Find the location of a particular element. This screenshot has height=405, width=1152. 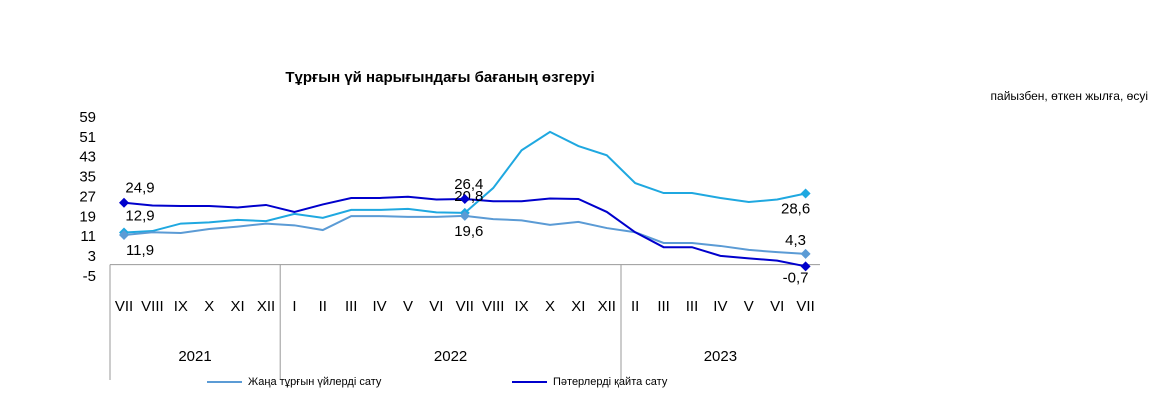

y-tick-label: 51 is located at coordinates (87, 137).